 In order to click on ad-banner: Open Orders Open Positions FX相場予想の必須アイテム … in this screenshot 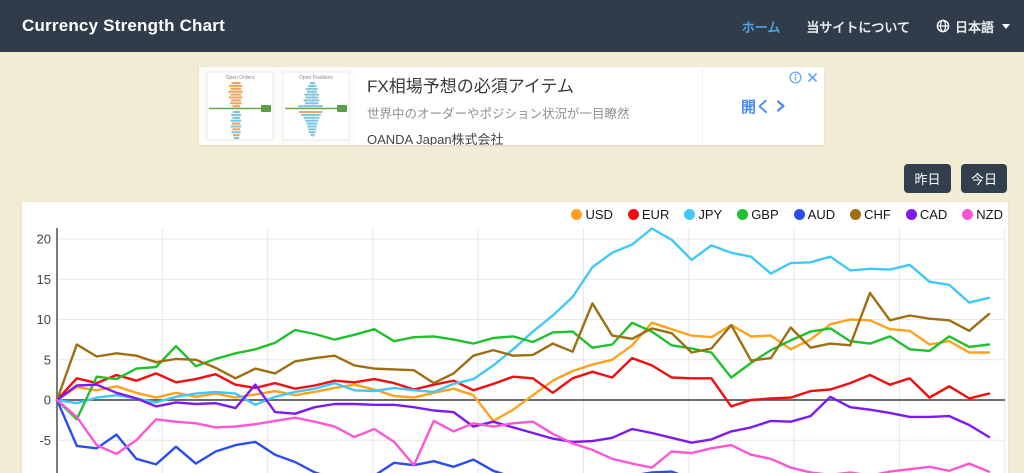, I will do `click(511, 106)`.